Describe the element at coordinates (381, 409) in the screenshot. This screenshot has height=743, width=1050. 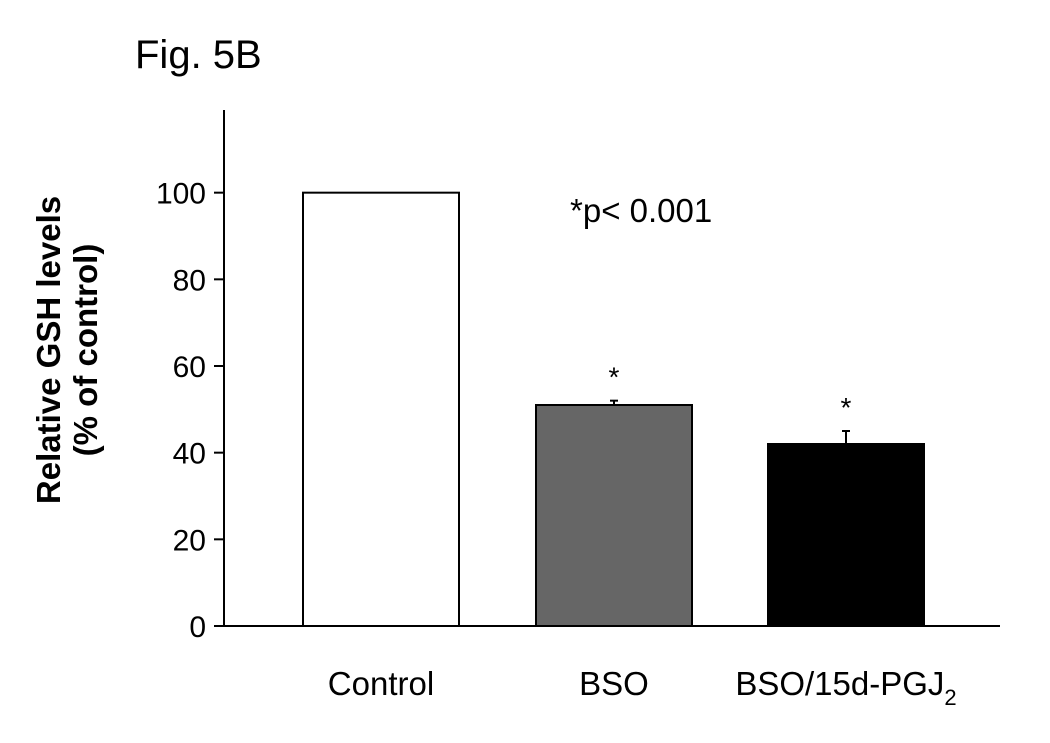
I see `bar-control` at that location.